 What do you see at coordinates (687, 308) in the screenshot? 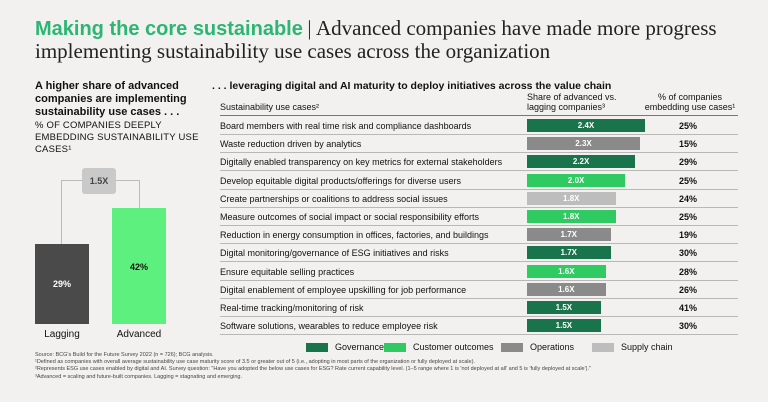
I see `embedding-pct: 41%` at bounding box center [687, 308].